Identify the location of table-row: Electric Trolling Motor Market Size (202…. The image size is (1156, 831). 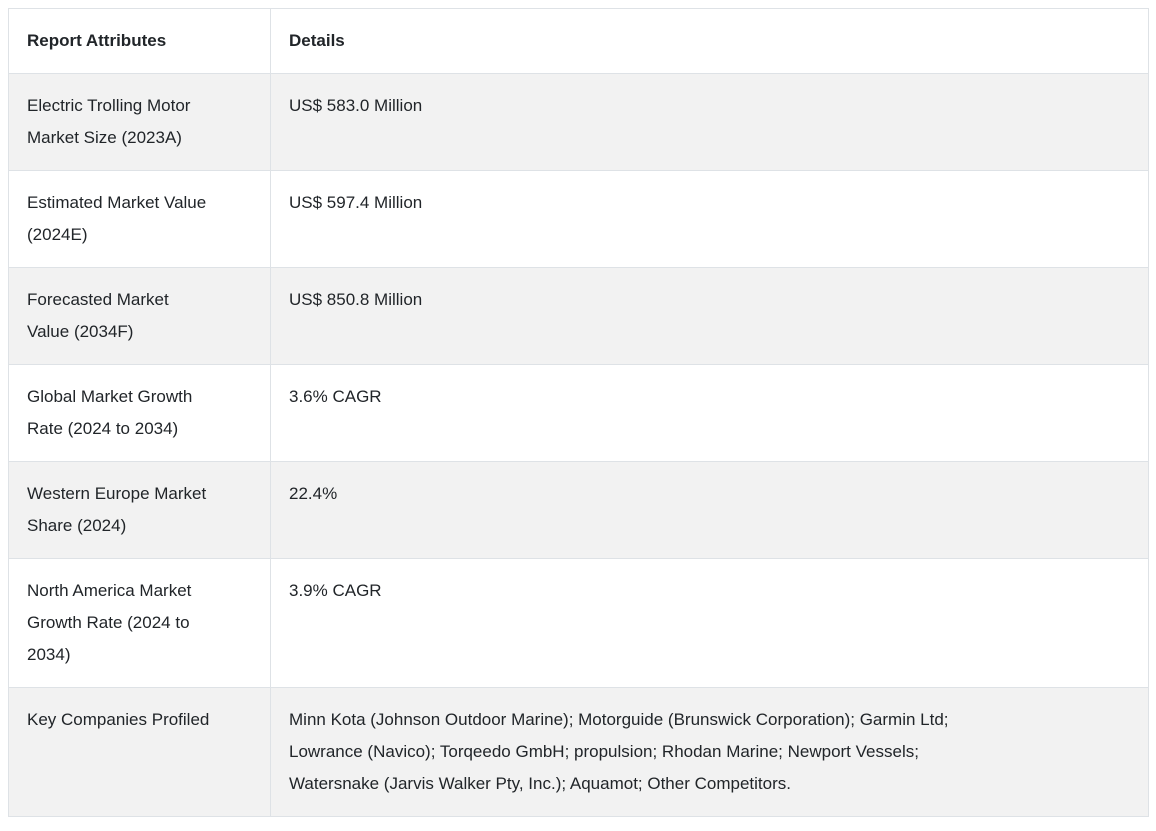
(578, 122).